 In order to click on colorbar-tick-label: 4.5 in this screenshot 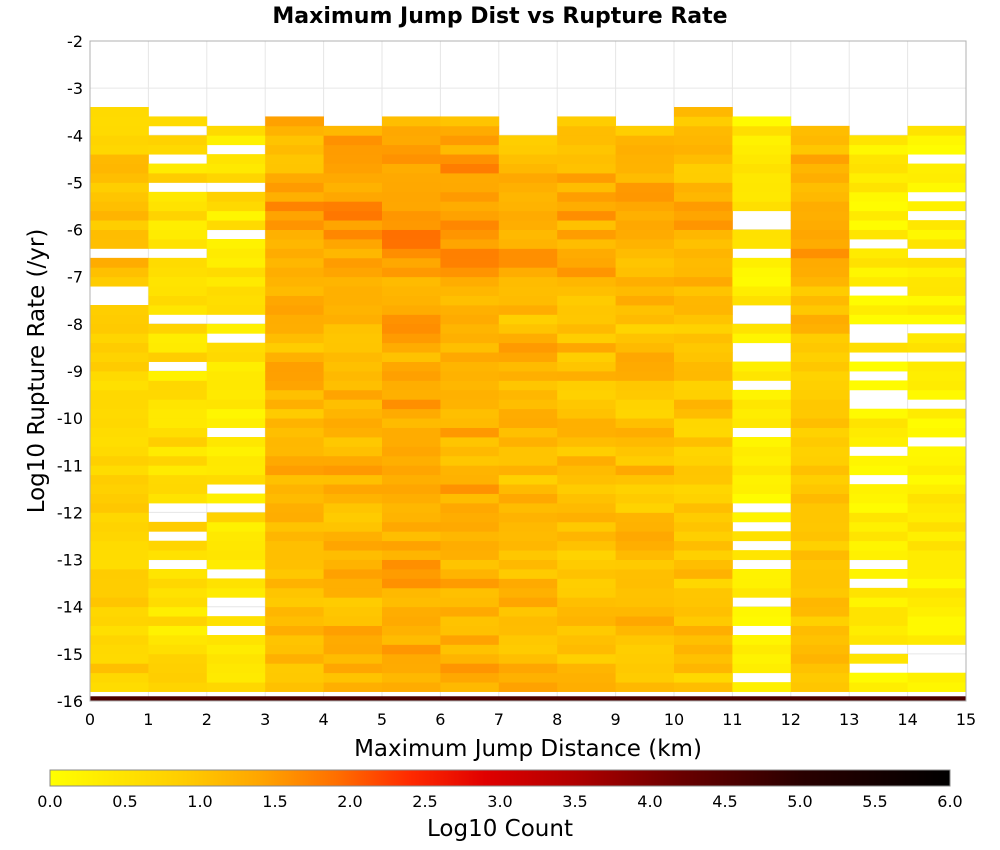, I will do `click(724, 801)`.